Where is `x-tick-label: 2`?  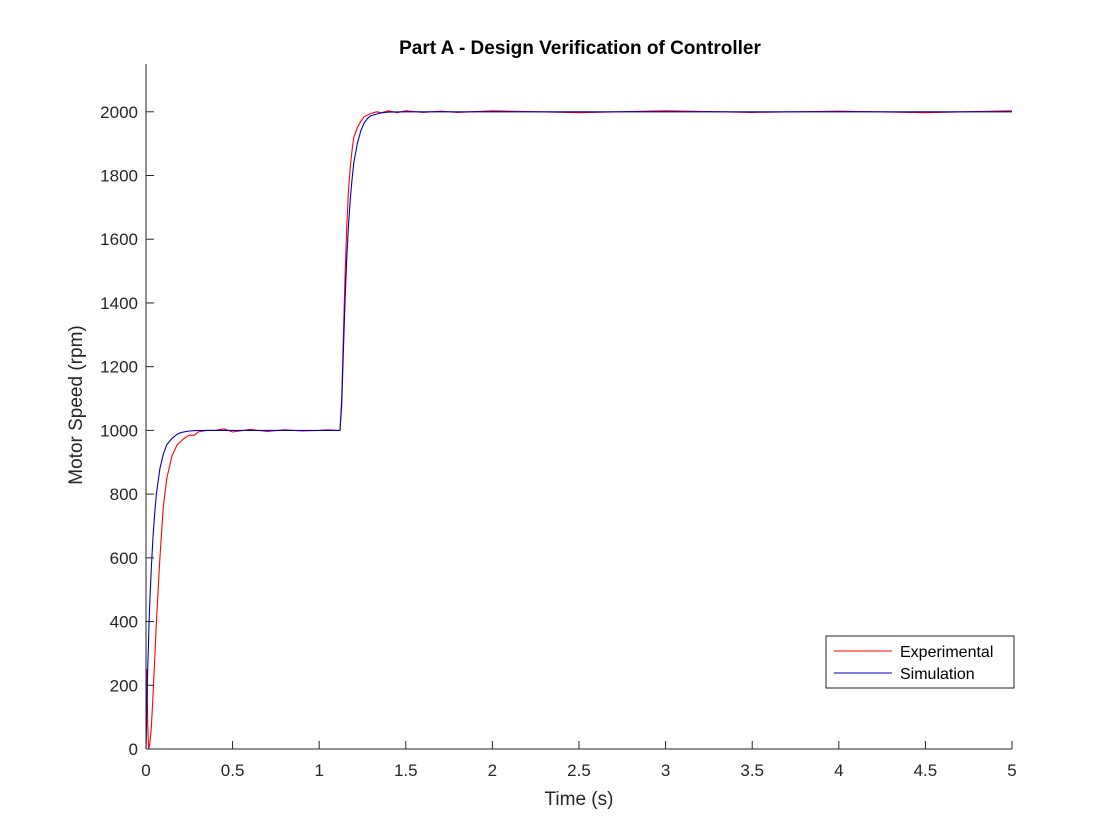 x-tick-label: 2 is located at coordinates (492, 770).